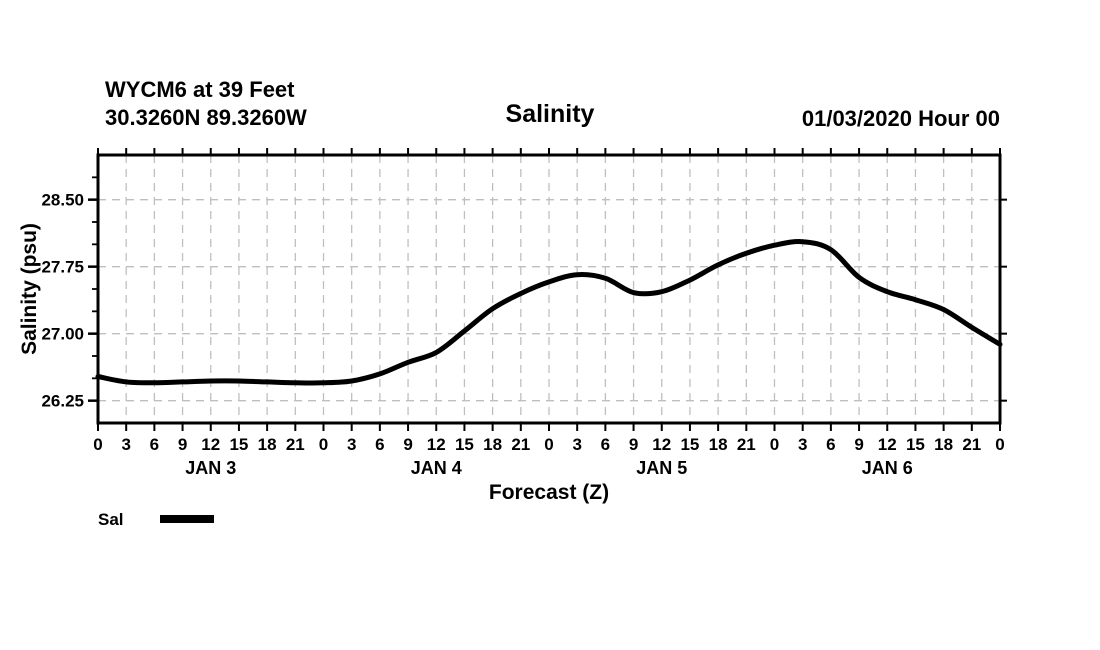  What do you see at coordinates (550, 114) in the screenshot?
I see `chart-title: Salinity` at bounding box center [550, 114].